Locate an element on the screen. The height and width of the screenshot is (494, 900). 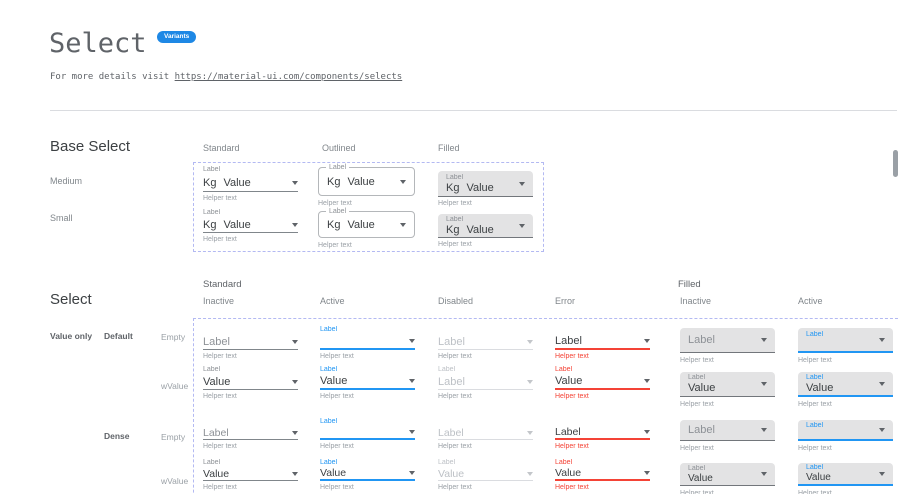
select-value: Label is located at coordinates (451, 381).